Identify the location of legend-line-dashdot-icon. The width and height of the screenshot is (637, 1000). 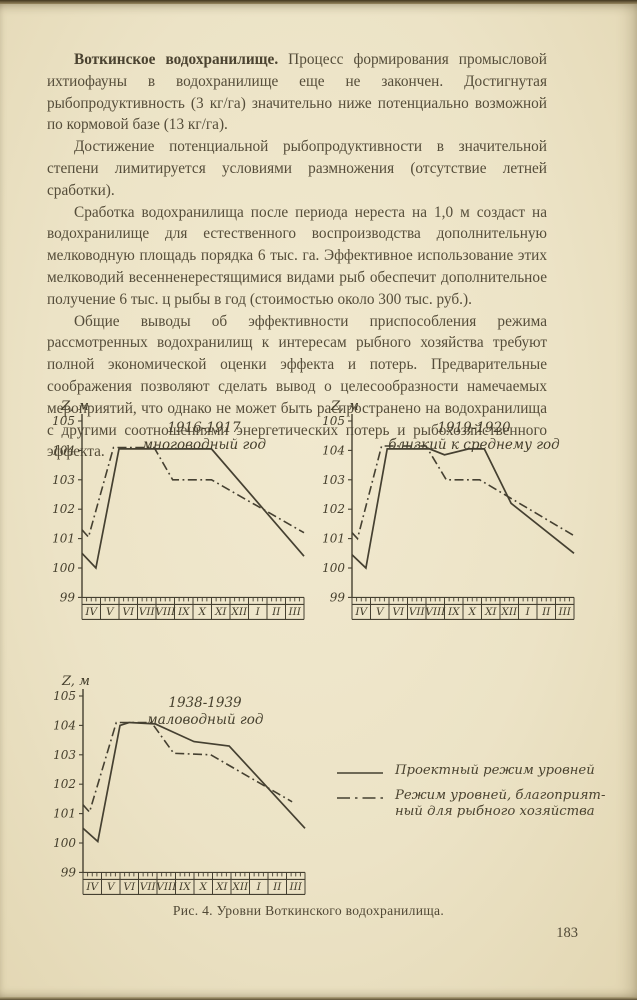
(360, 797).